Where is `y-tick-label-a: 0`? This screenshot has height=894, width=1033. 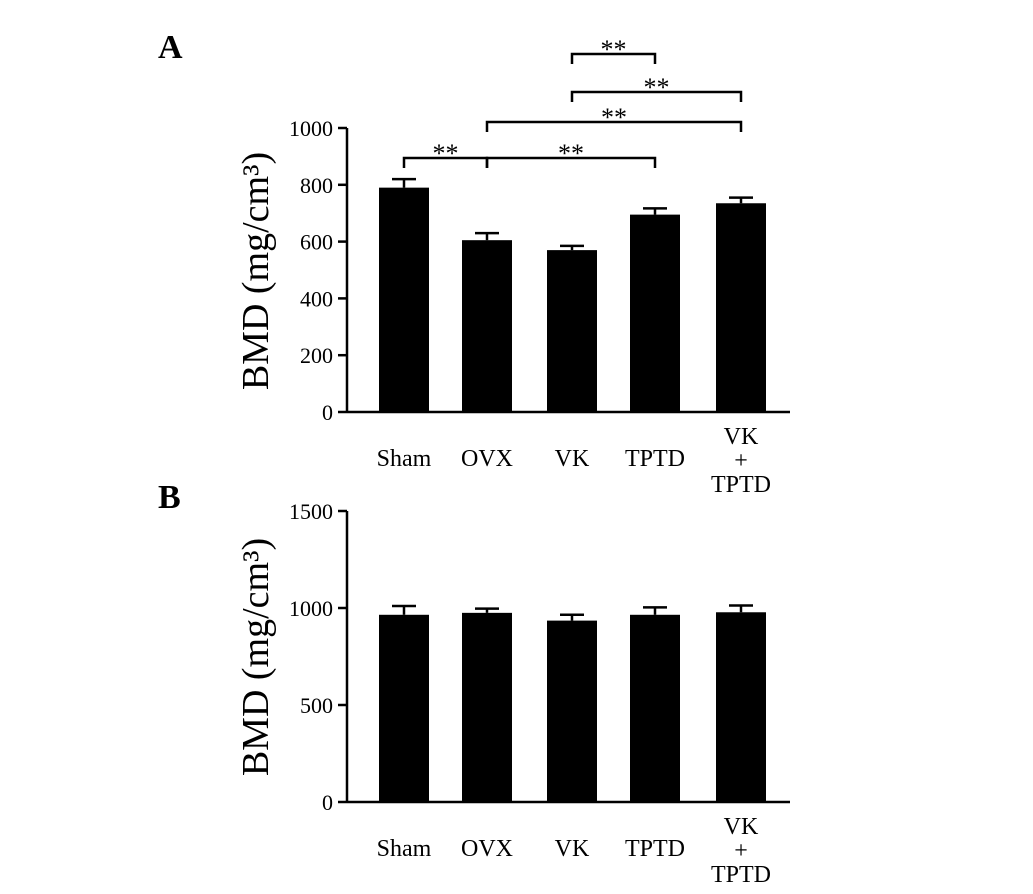
y-tick-label-a: 0 is located at coordinates (327, 412).